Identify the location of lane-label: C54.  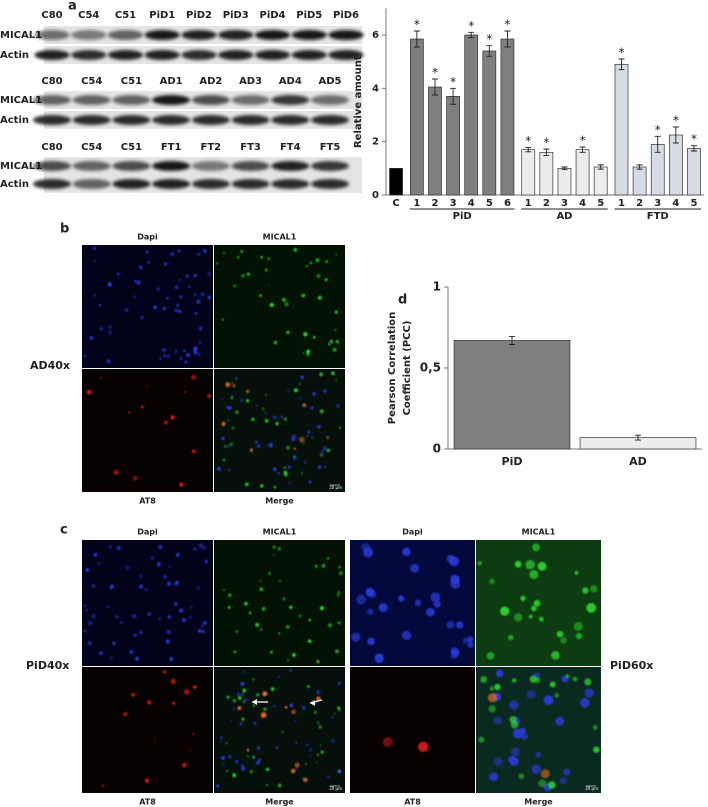
(91, 147).